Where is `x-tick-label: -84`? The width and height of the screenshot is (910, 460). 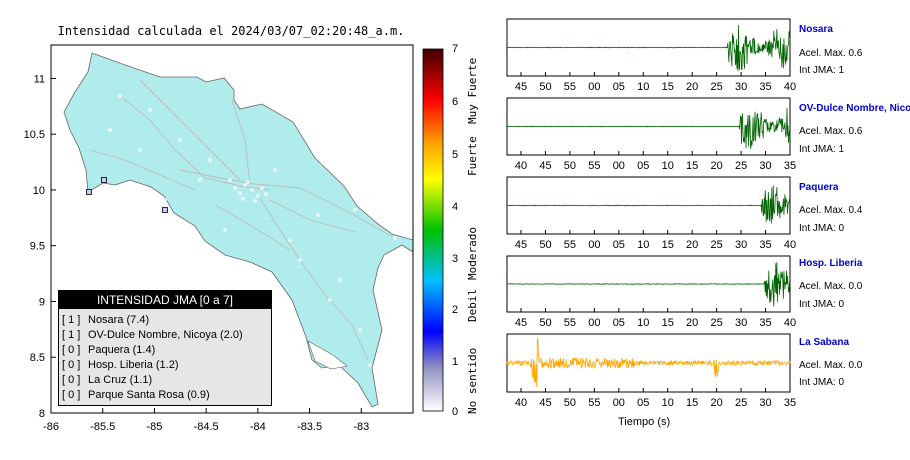 x-tick-label: -84 is located at coordinates (258, 427).